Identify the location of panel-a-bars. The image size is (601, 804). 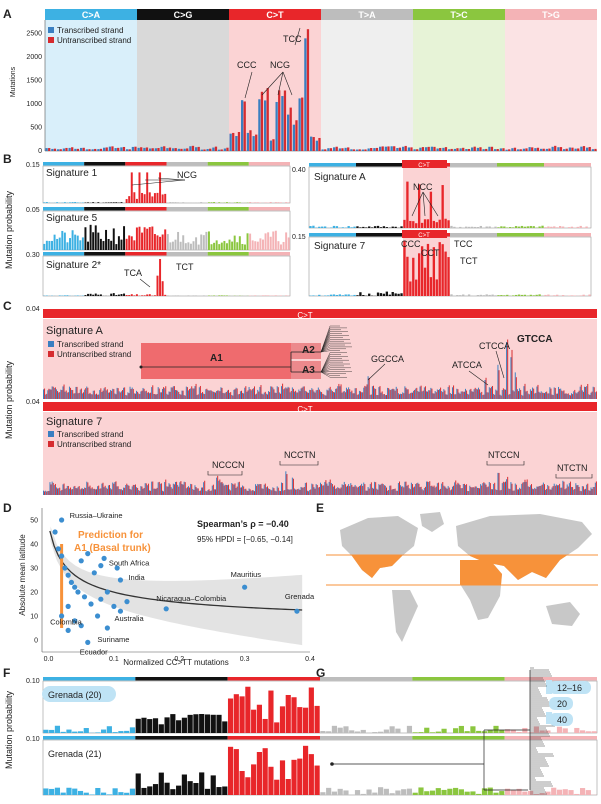
(321, 90).